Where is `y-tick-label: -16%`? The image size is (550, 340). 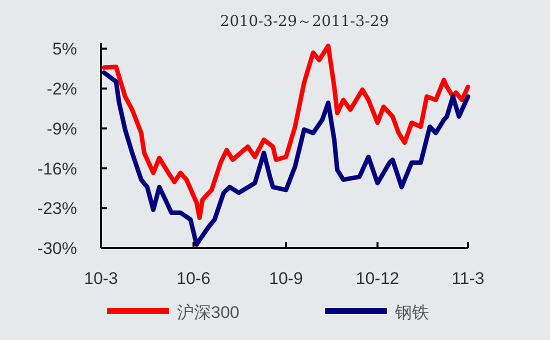
y-tick-label: -16% is located at coordinates (57, 168).